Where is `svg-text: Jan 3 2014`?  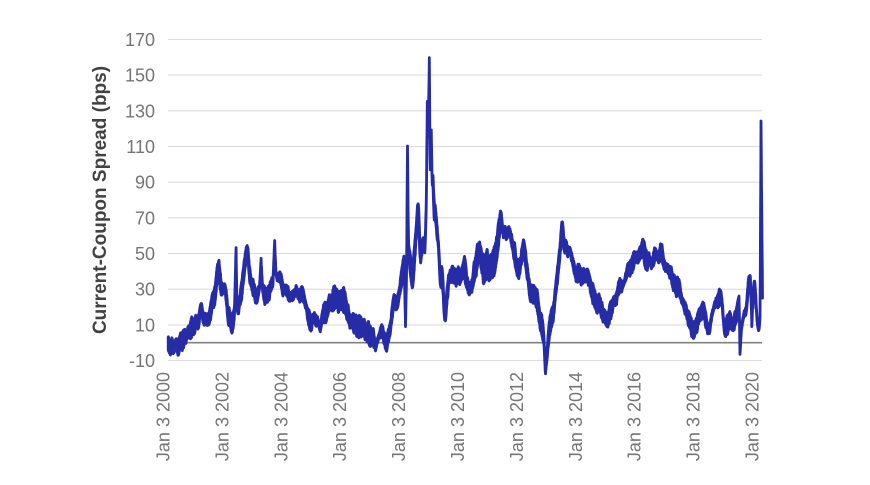
svg-text: Jan 3 2014 is located at coordinates (576, 416).